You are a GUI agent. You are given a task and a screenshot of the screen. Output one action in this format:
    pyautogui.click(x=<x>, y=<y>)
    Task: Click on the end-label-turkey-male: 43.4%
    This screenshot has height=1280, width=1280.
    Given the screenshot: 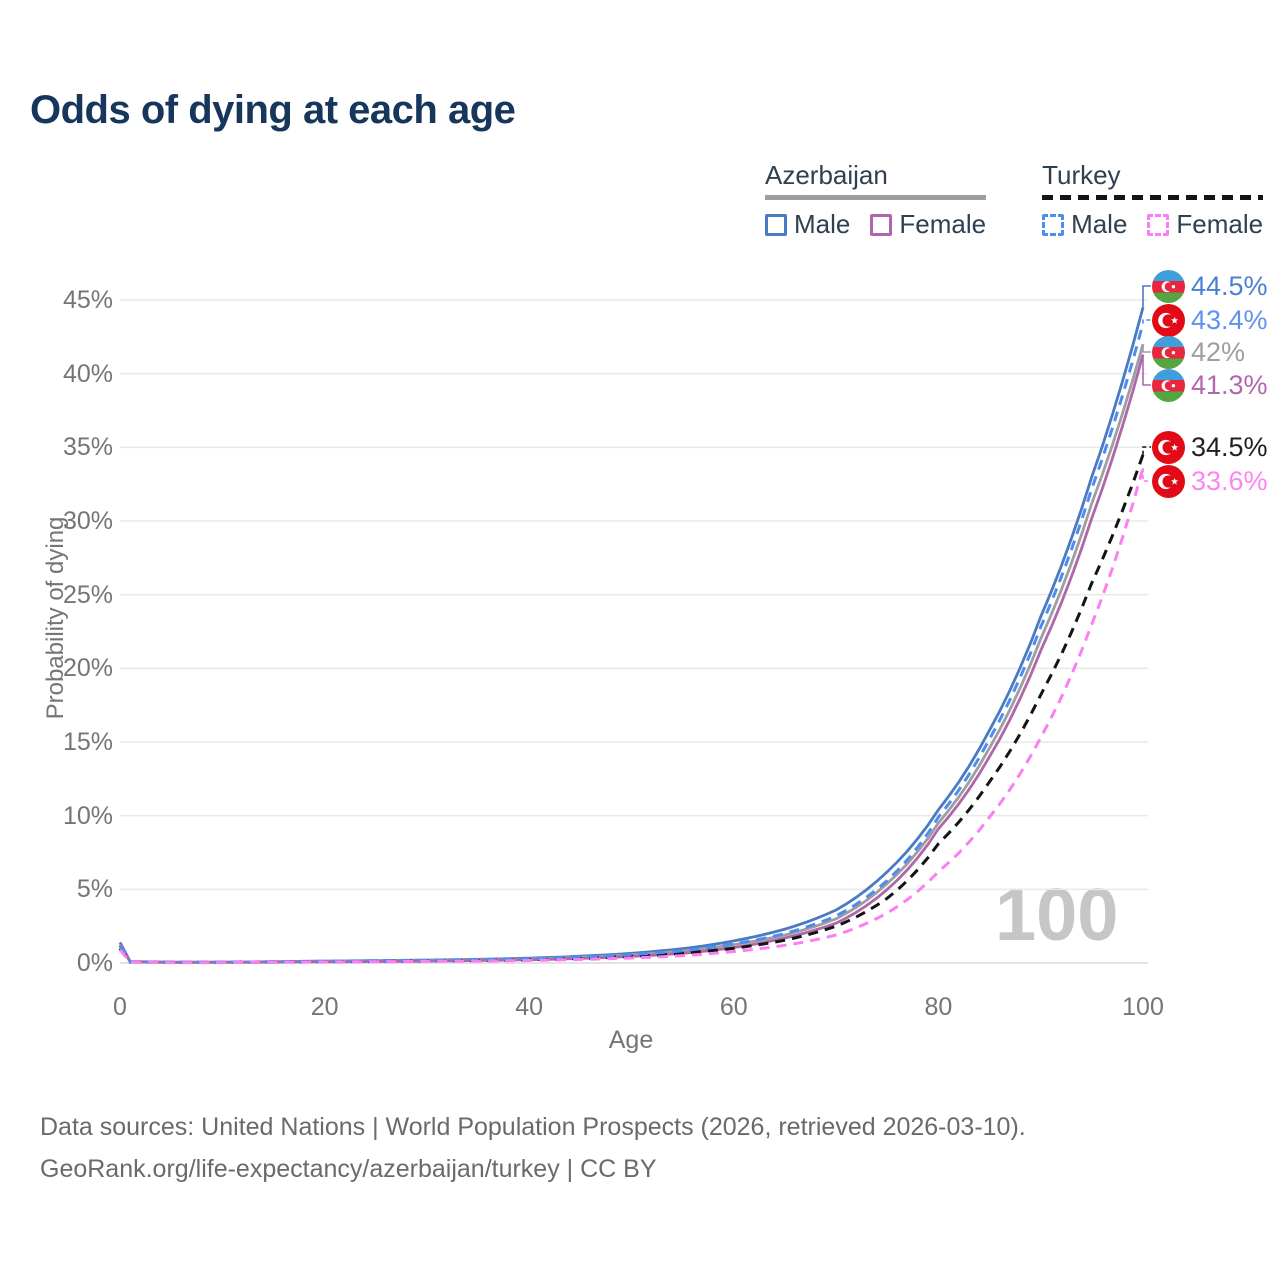 What is the action you would take?
    pyautogui.click(x=1210, y=320)
    